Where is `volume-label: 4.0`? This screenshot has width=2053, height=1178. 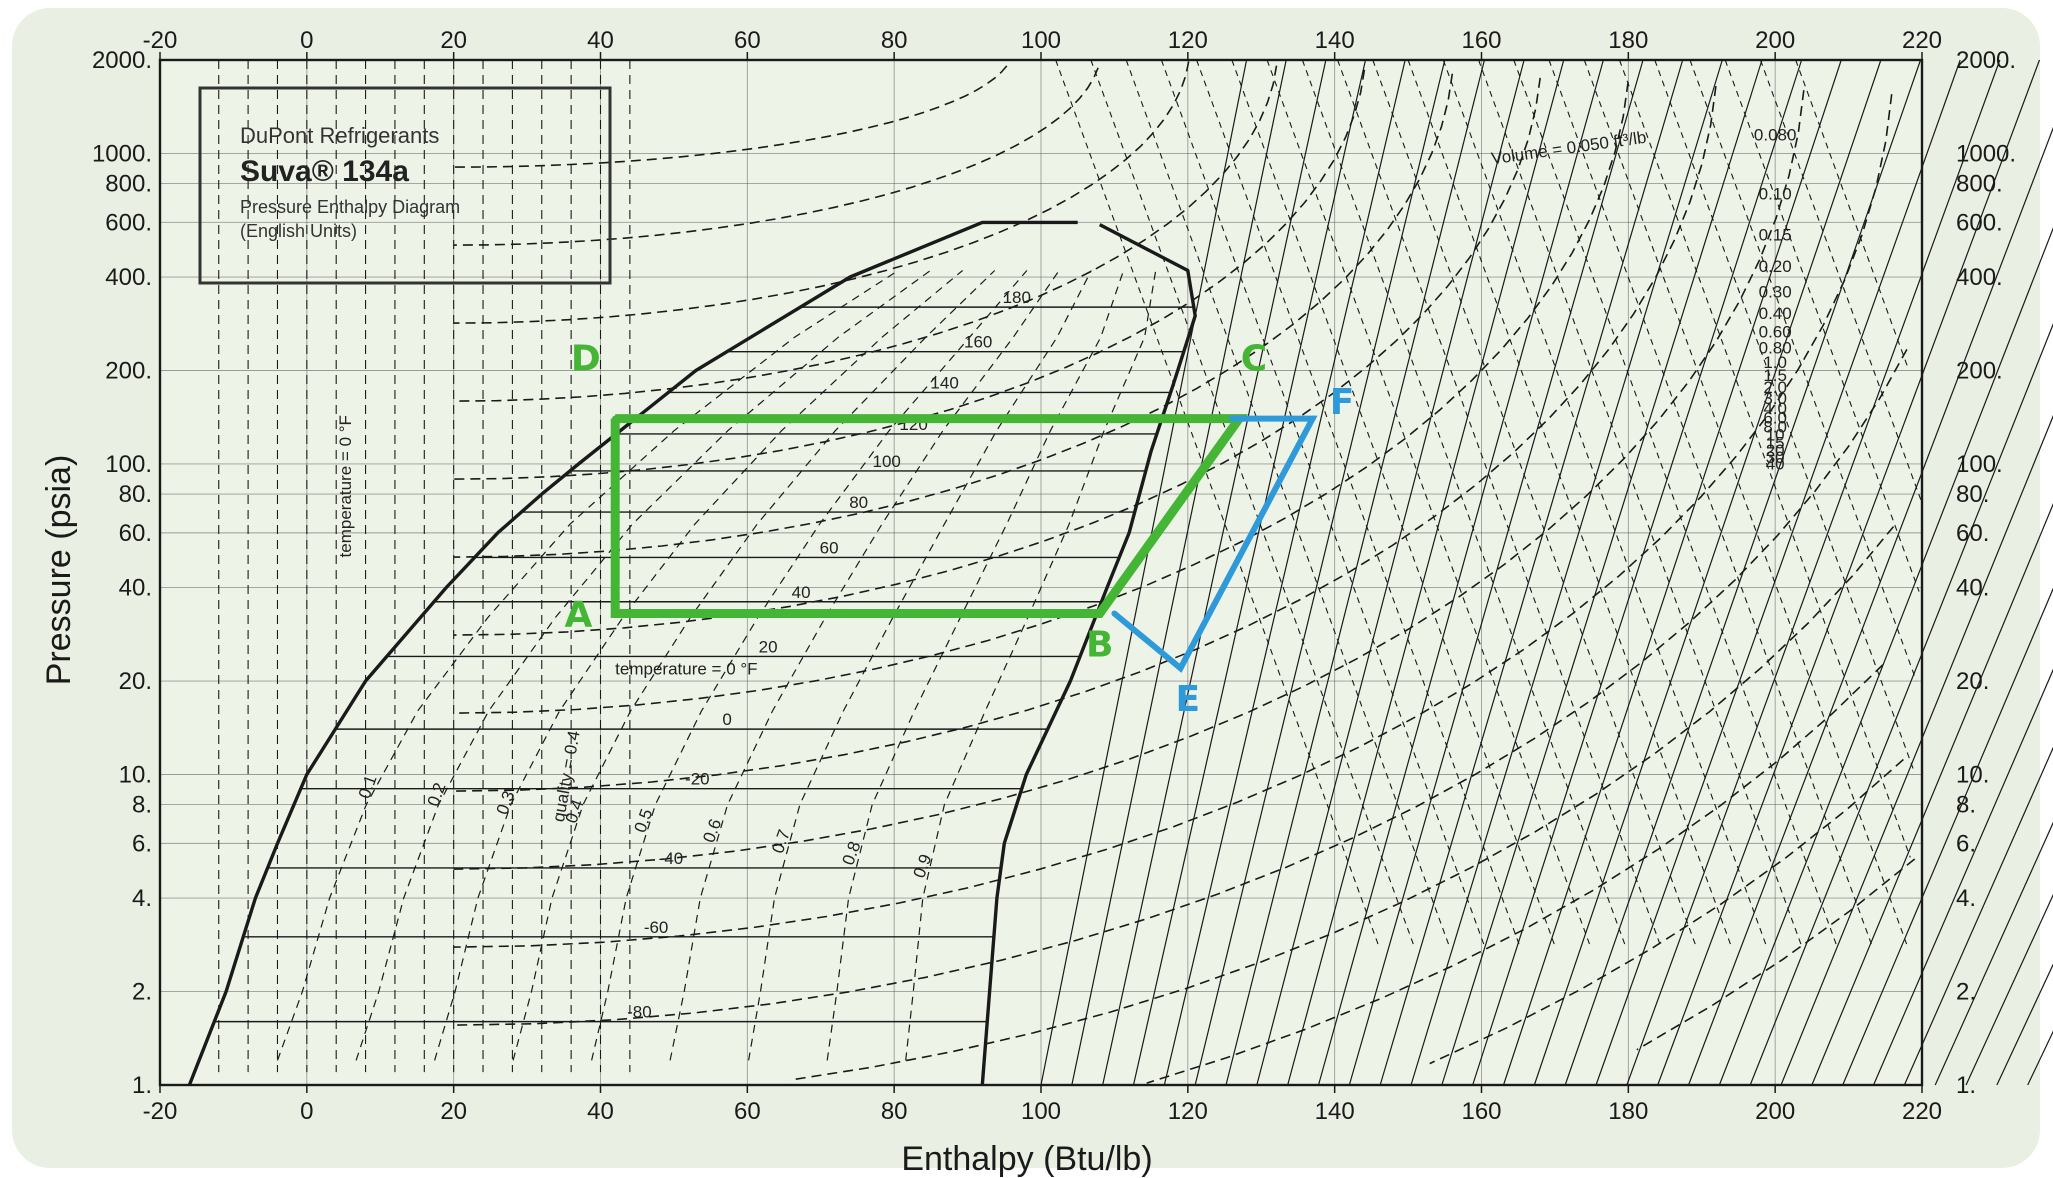
volume-label: 4.0 is located at coordinates (1775, 408).